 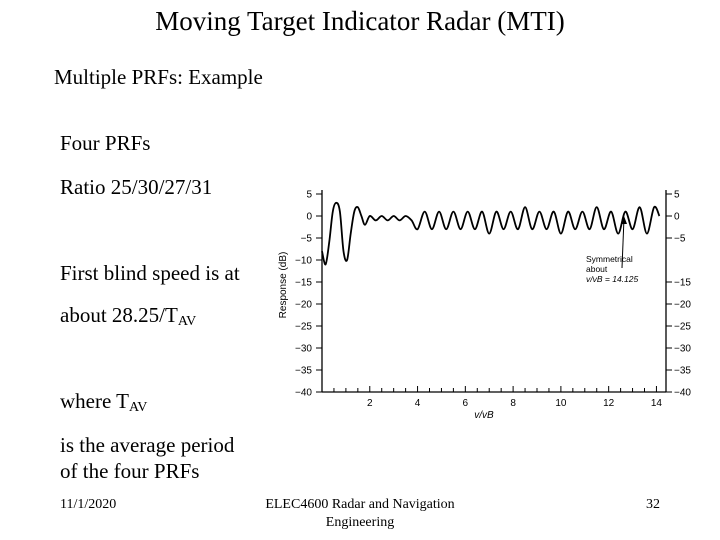 What do you see at coordinates (561, 403) in the screenshot?
I see `x-tick-label: 10` at bounding box center [561, 403].